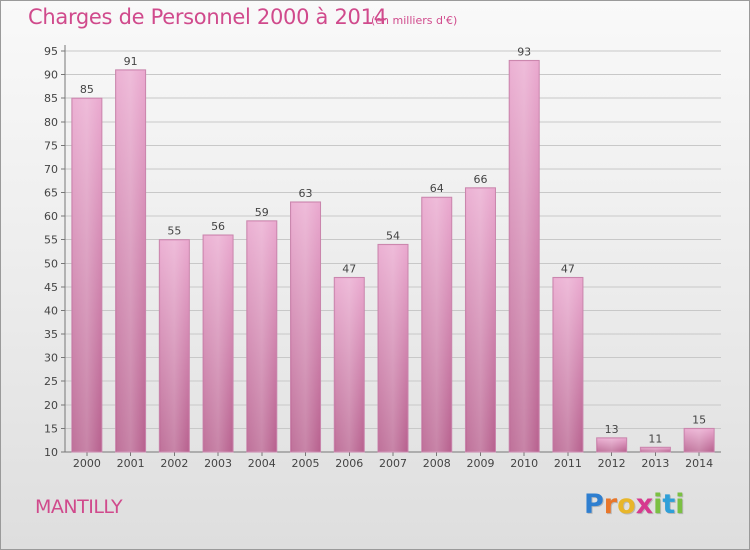  I want to click on bar-value-label: 85, so click(87, 89).